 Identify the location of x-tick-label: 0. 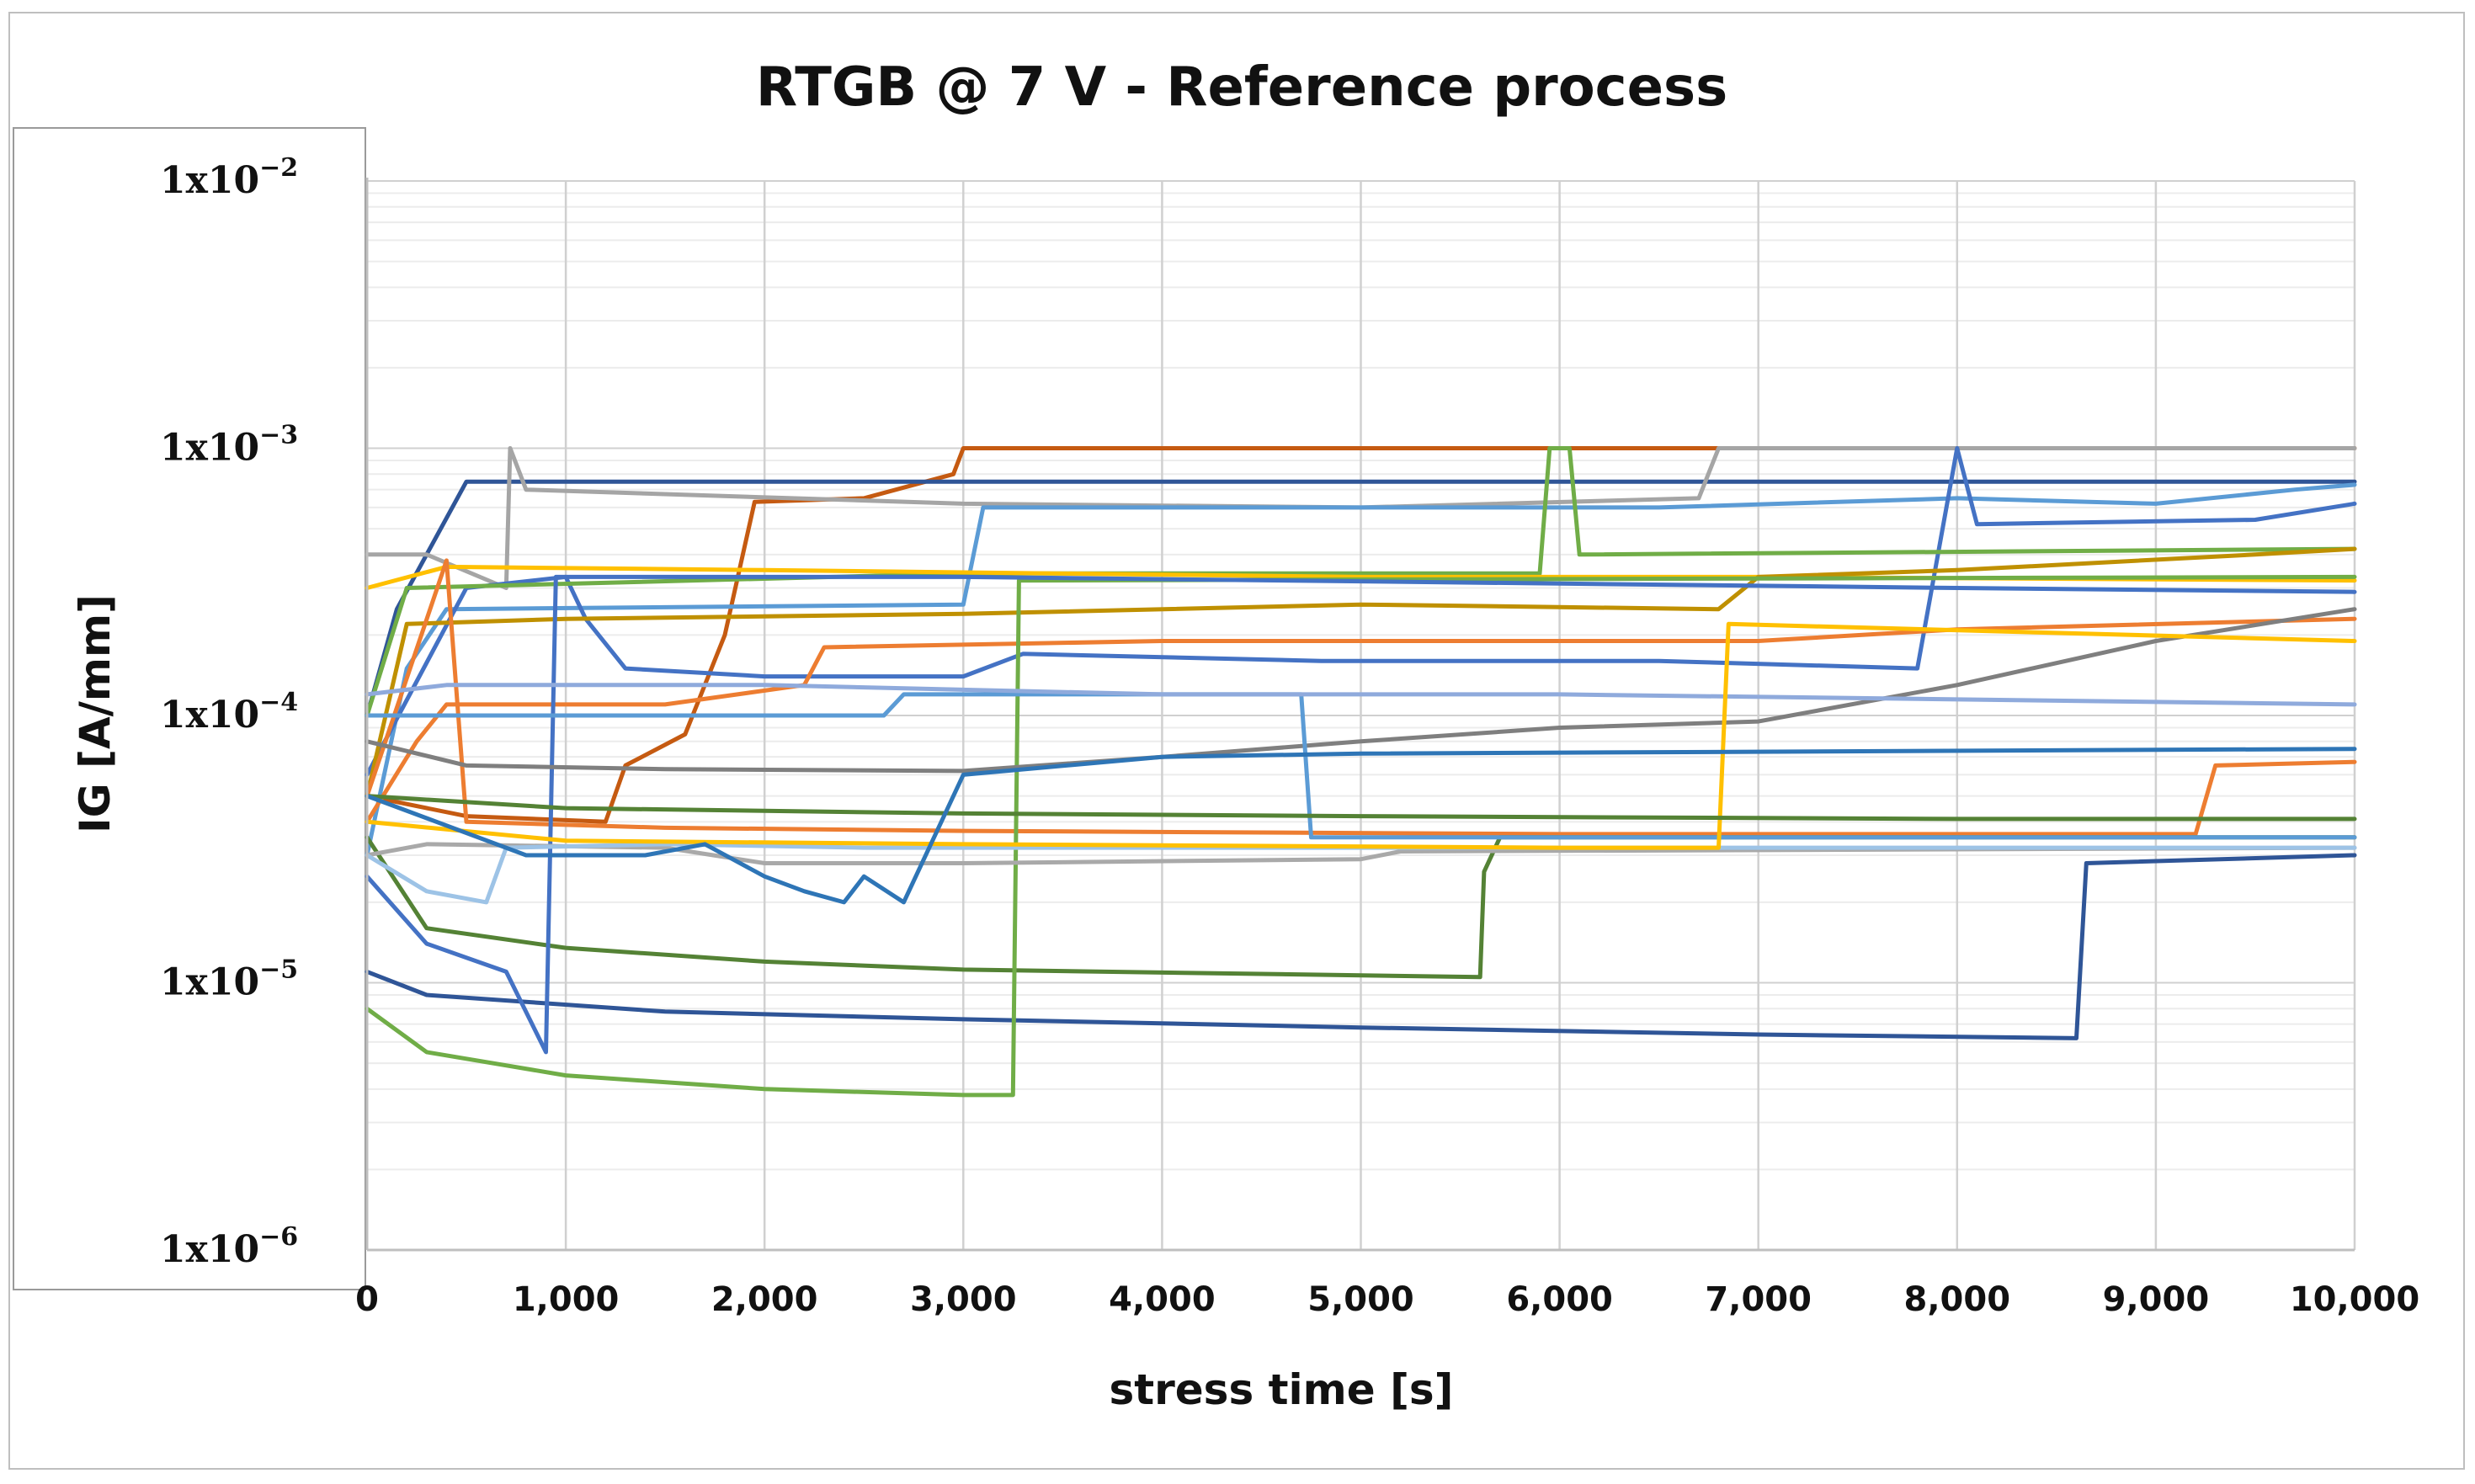
(367, 1299).